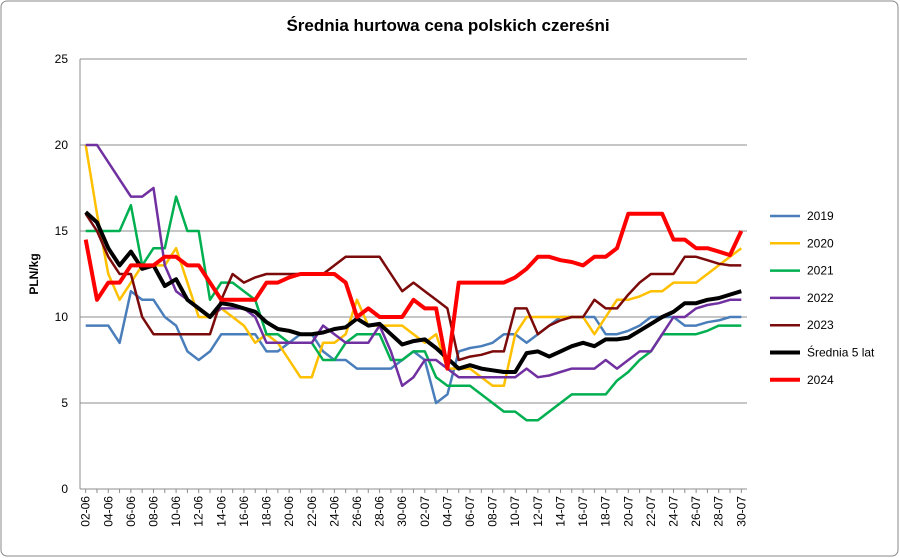  Describe the element at coordinates (583, 511) in the screenshot. I see `x-tick-label: 16-07` at that location.